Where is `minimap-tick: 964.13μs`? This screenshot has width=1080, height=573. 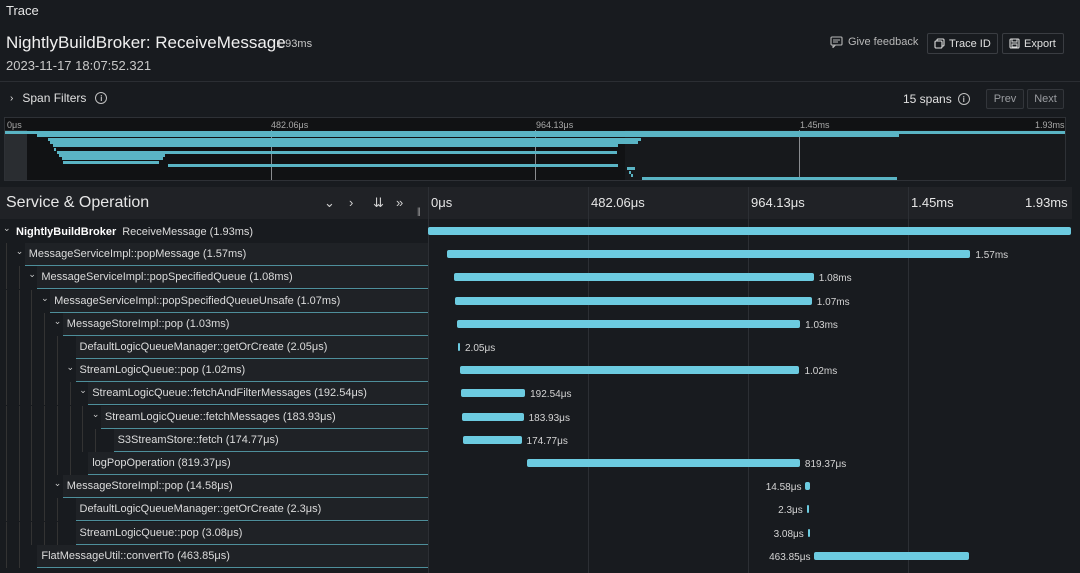
minimap-tick: 964.13μs is located at coordinates (555, 125).